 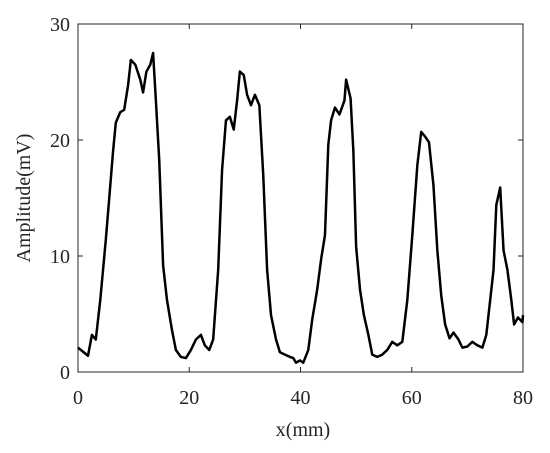 I want to click on x-axis-label: x(mm), so click(x=303, y=430).